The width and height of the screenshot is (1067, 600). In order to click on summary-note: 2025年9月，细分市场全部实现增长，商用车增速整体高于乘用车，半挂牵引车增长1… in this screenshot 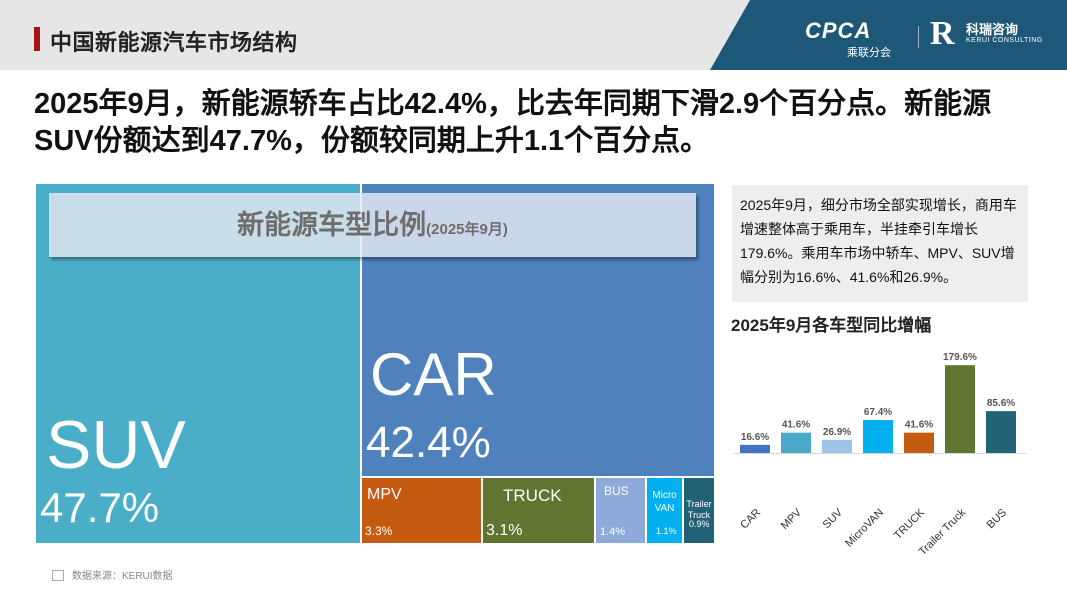, I will do `click(880, 243)`.